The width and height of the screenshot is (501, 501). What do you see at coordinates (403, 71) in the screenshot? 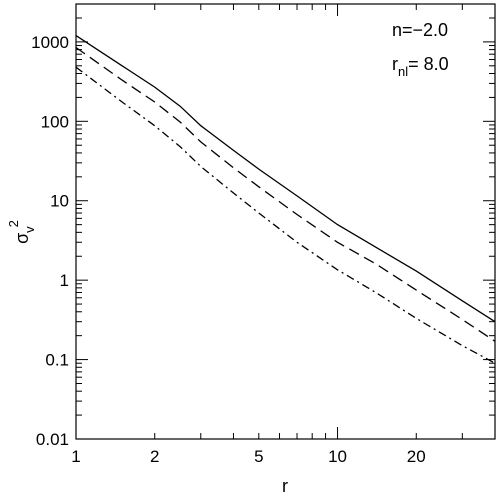
I see `annotation-rnl-sub: nl` at bounding box center [403, 71].